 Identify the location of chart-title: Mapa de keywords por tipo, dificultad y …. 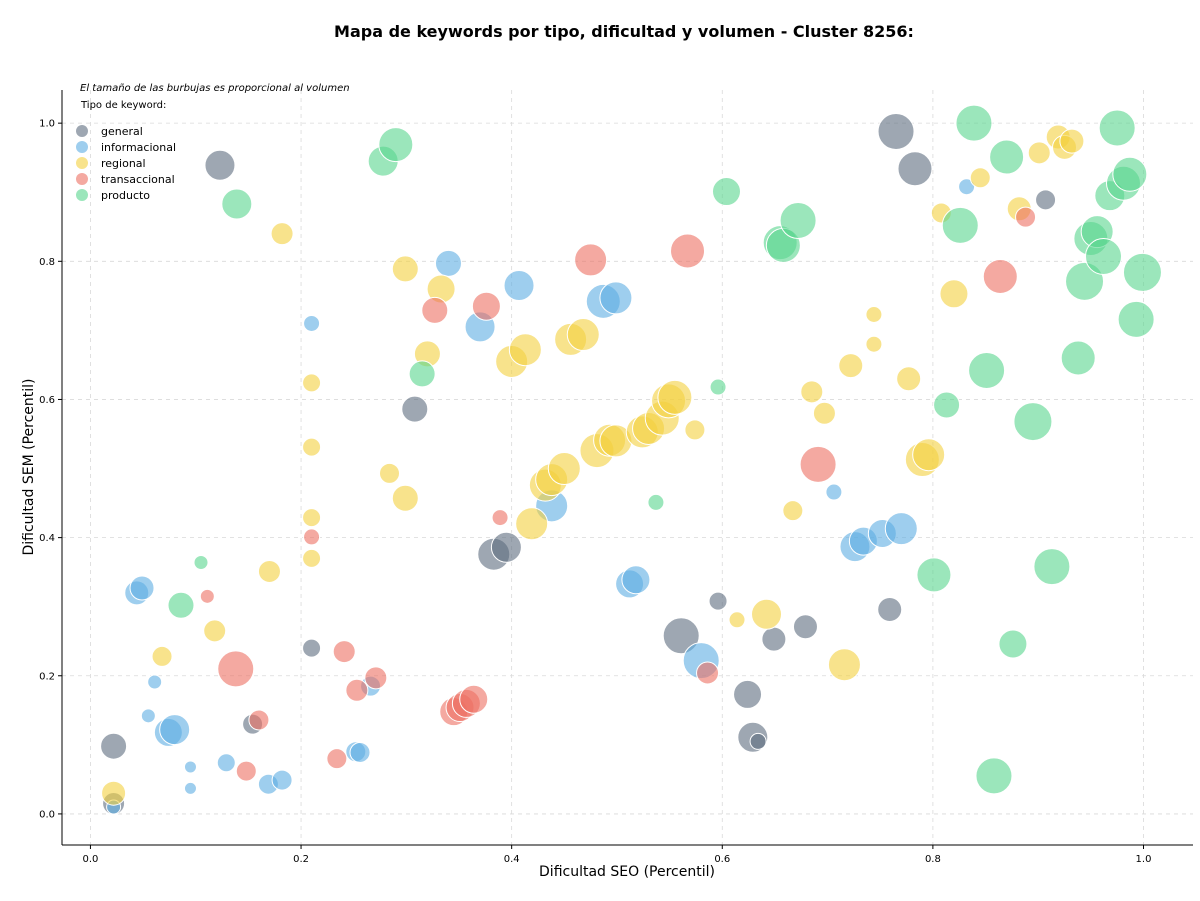
(624, 31).